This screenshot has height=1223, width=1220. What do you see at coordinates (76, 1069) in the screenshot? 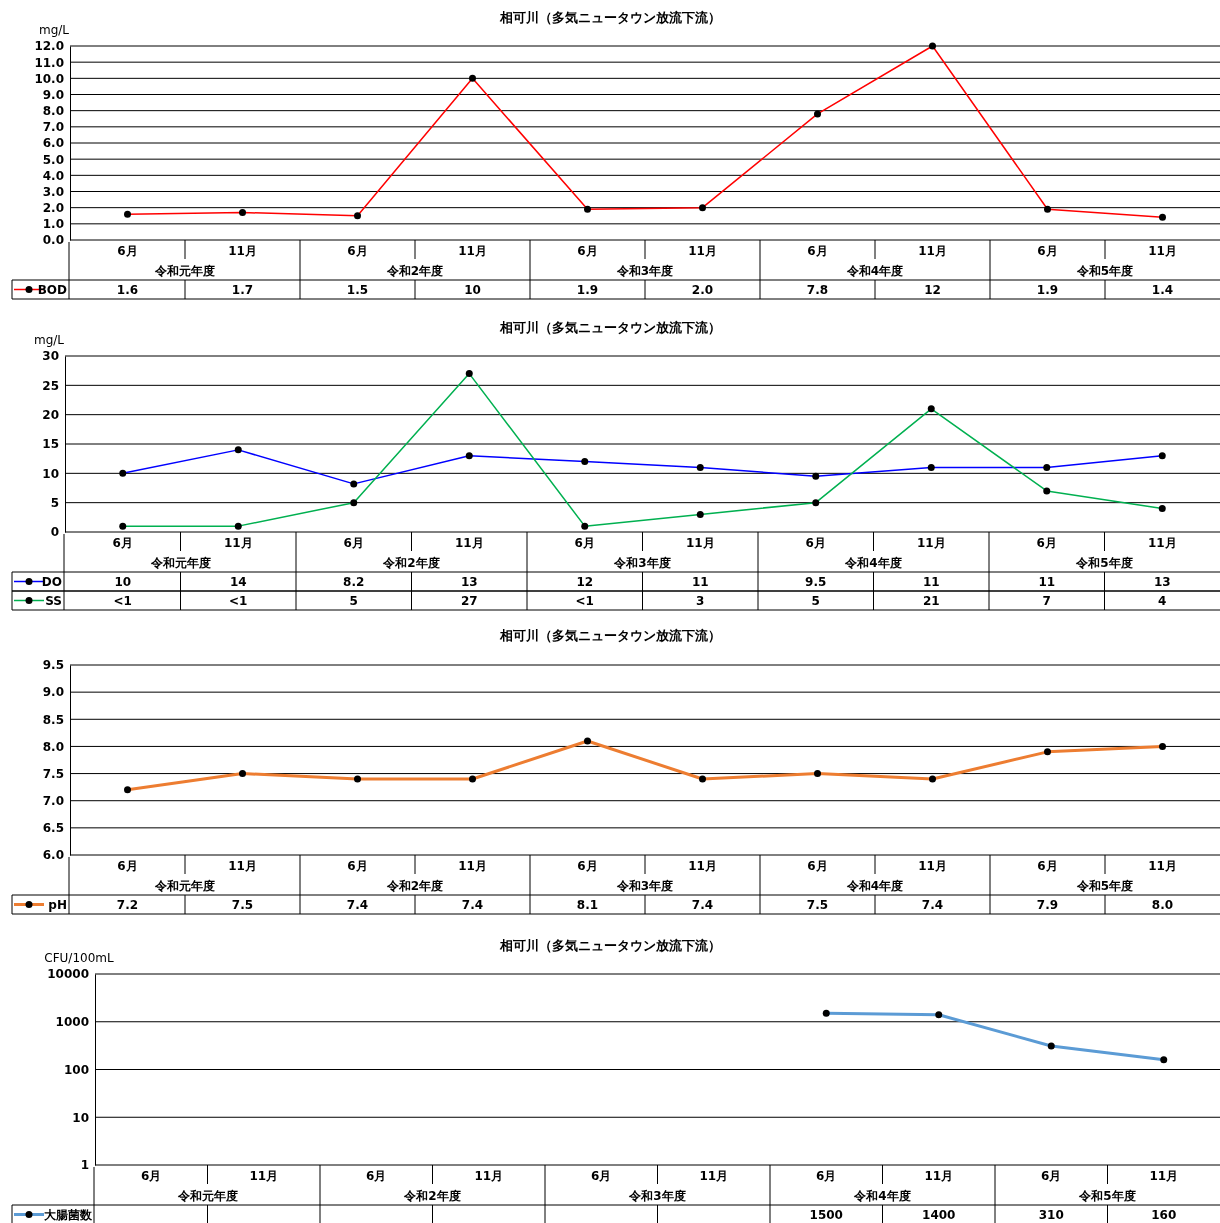
I see `y-tick-label: 100` at bounding box center [76, 1069].